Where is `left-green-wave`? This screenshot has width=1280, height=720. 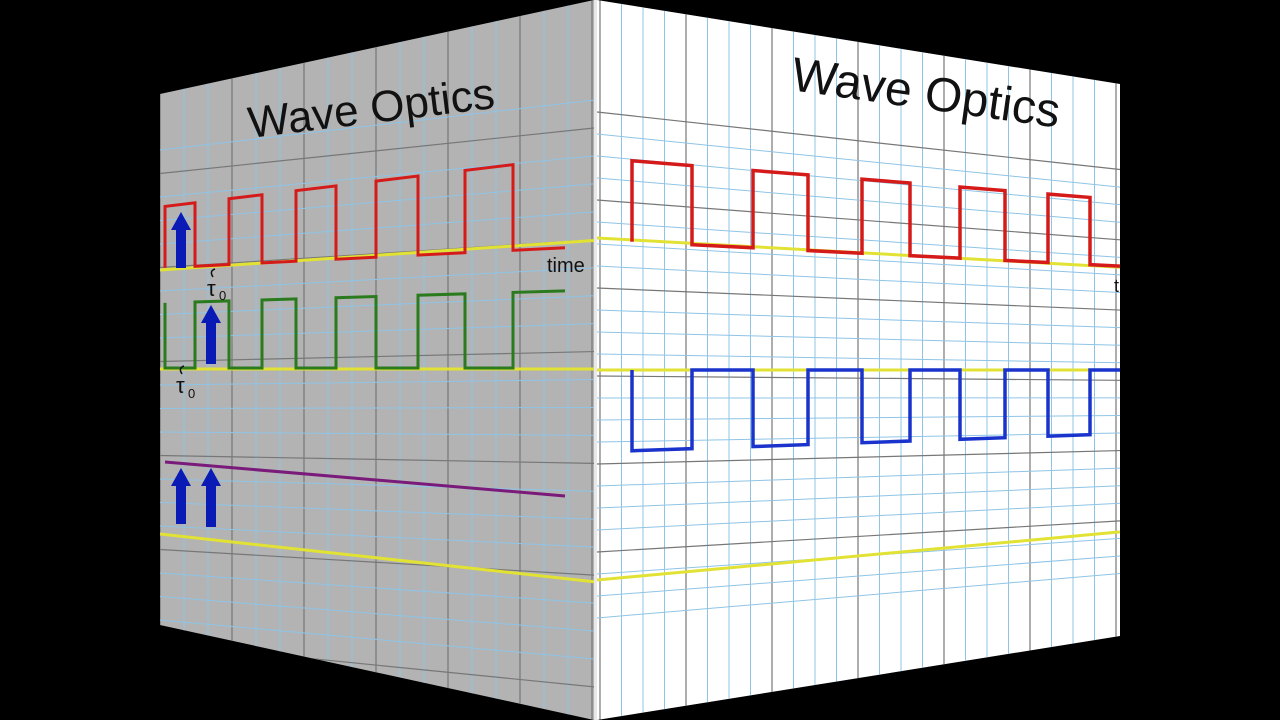
left-green-wave is located at coordinates (364, 329).